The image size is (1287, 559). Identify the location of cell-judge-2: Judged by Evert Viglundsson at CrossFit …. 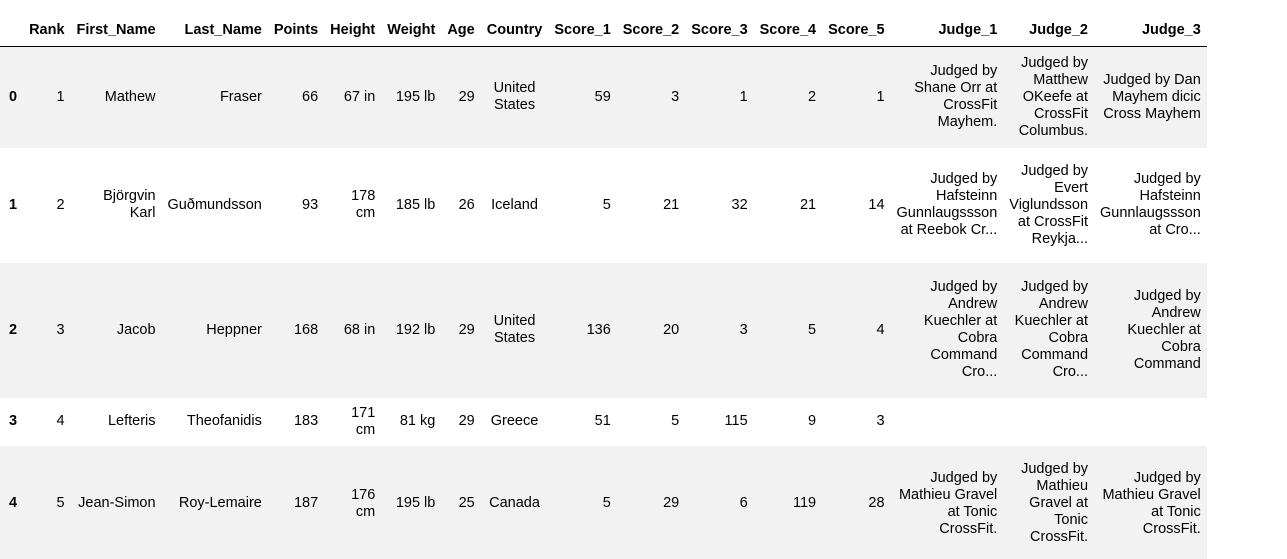
(1049, 204).